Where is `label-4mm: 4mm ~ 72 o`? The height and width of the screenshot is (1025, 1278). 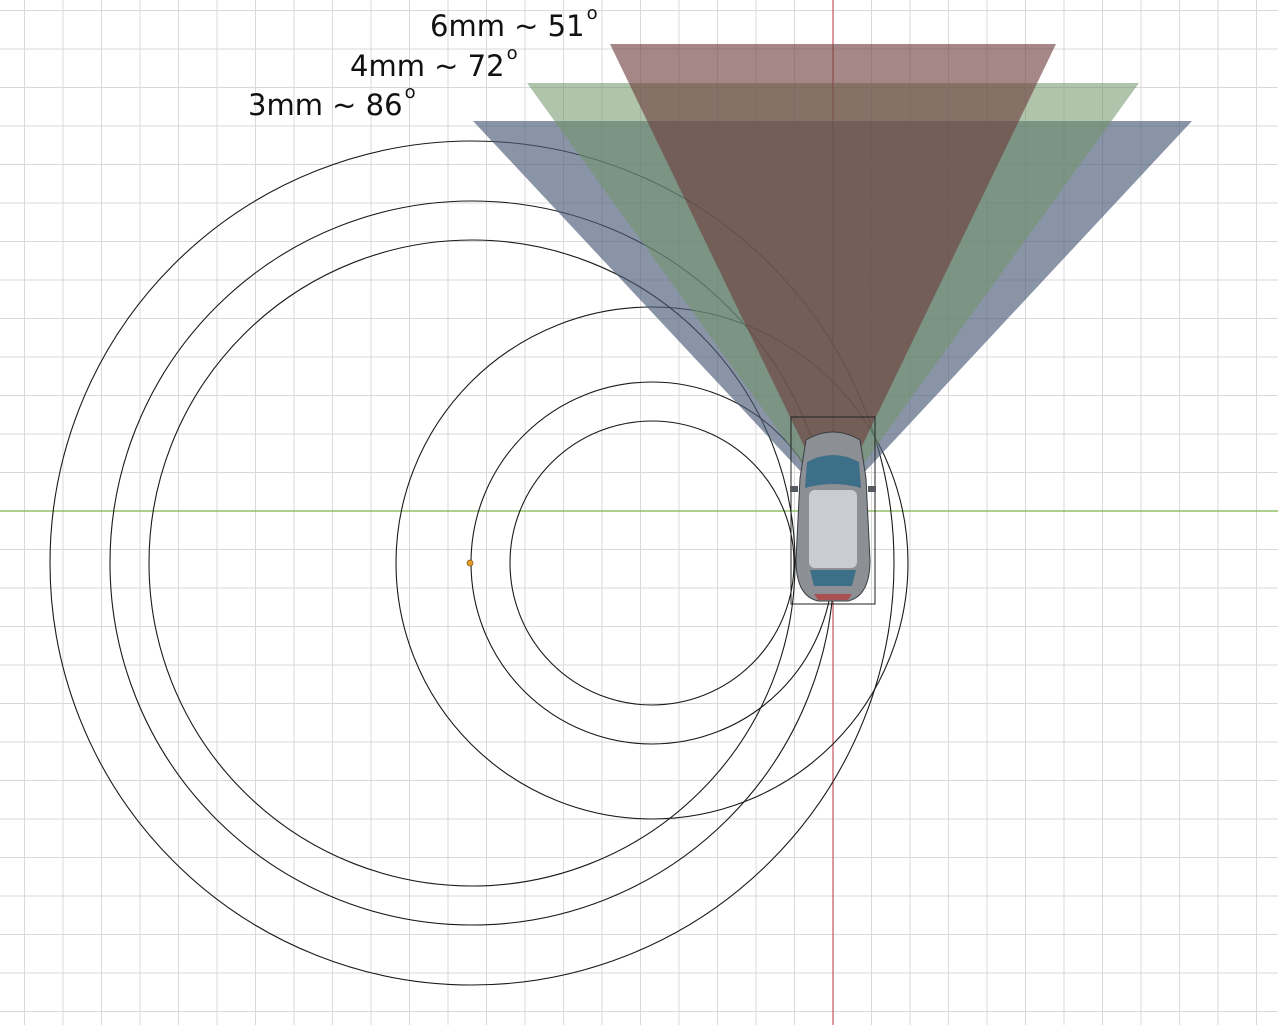 label-4mm: 4mm ~ 72 o is located at coordinates (434, 63).